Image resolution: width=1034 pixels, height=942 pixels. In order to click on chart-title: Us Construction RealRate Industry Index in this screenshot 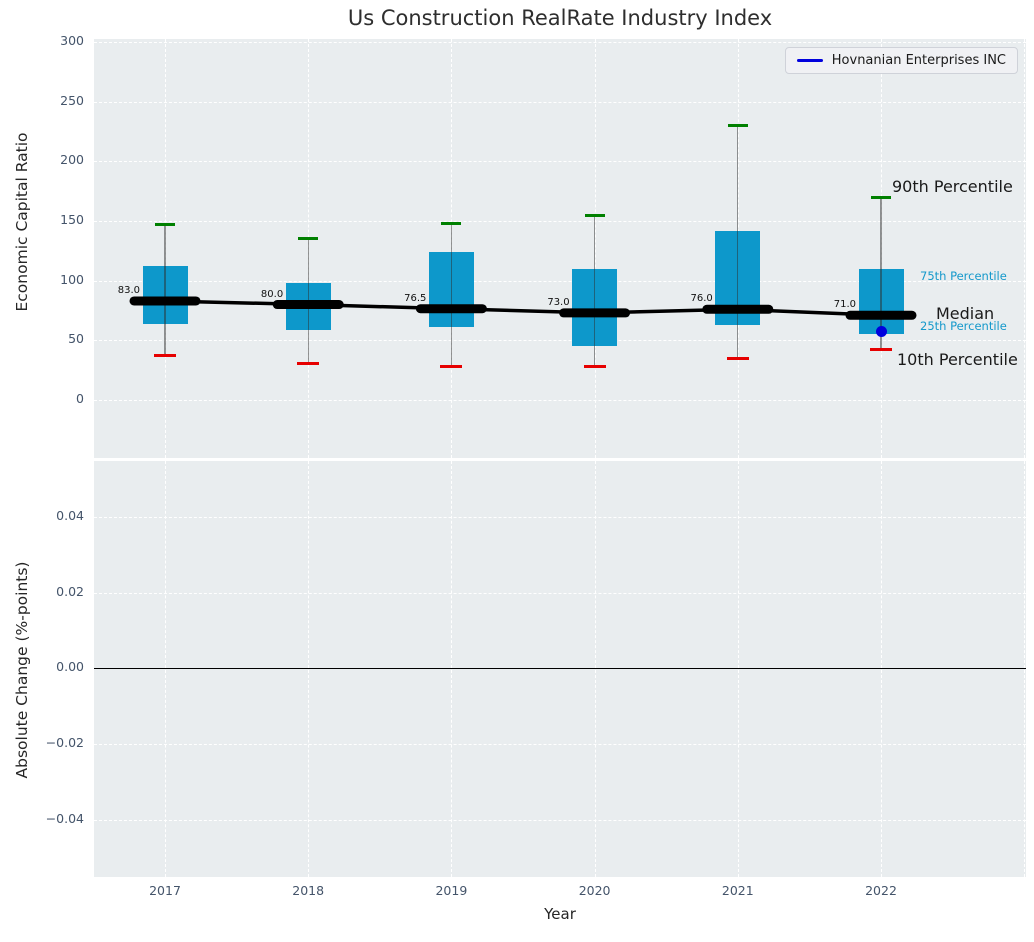, I will do `click(560, 18)`.